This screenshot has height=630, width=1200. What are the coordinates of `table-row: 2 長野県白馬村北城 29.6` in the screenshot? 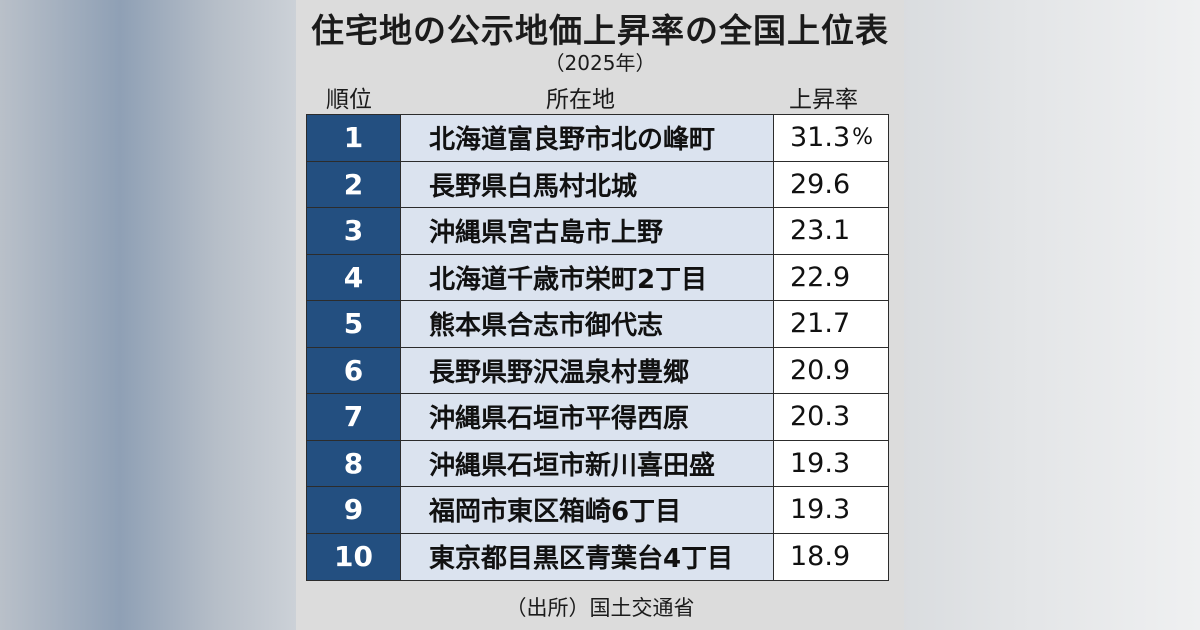 It's located at (597, 184).